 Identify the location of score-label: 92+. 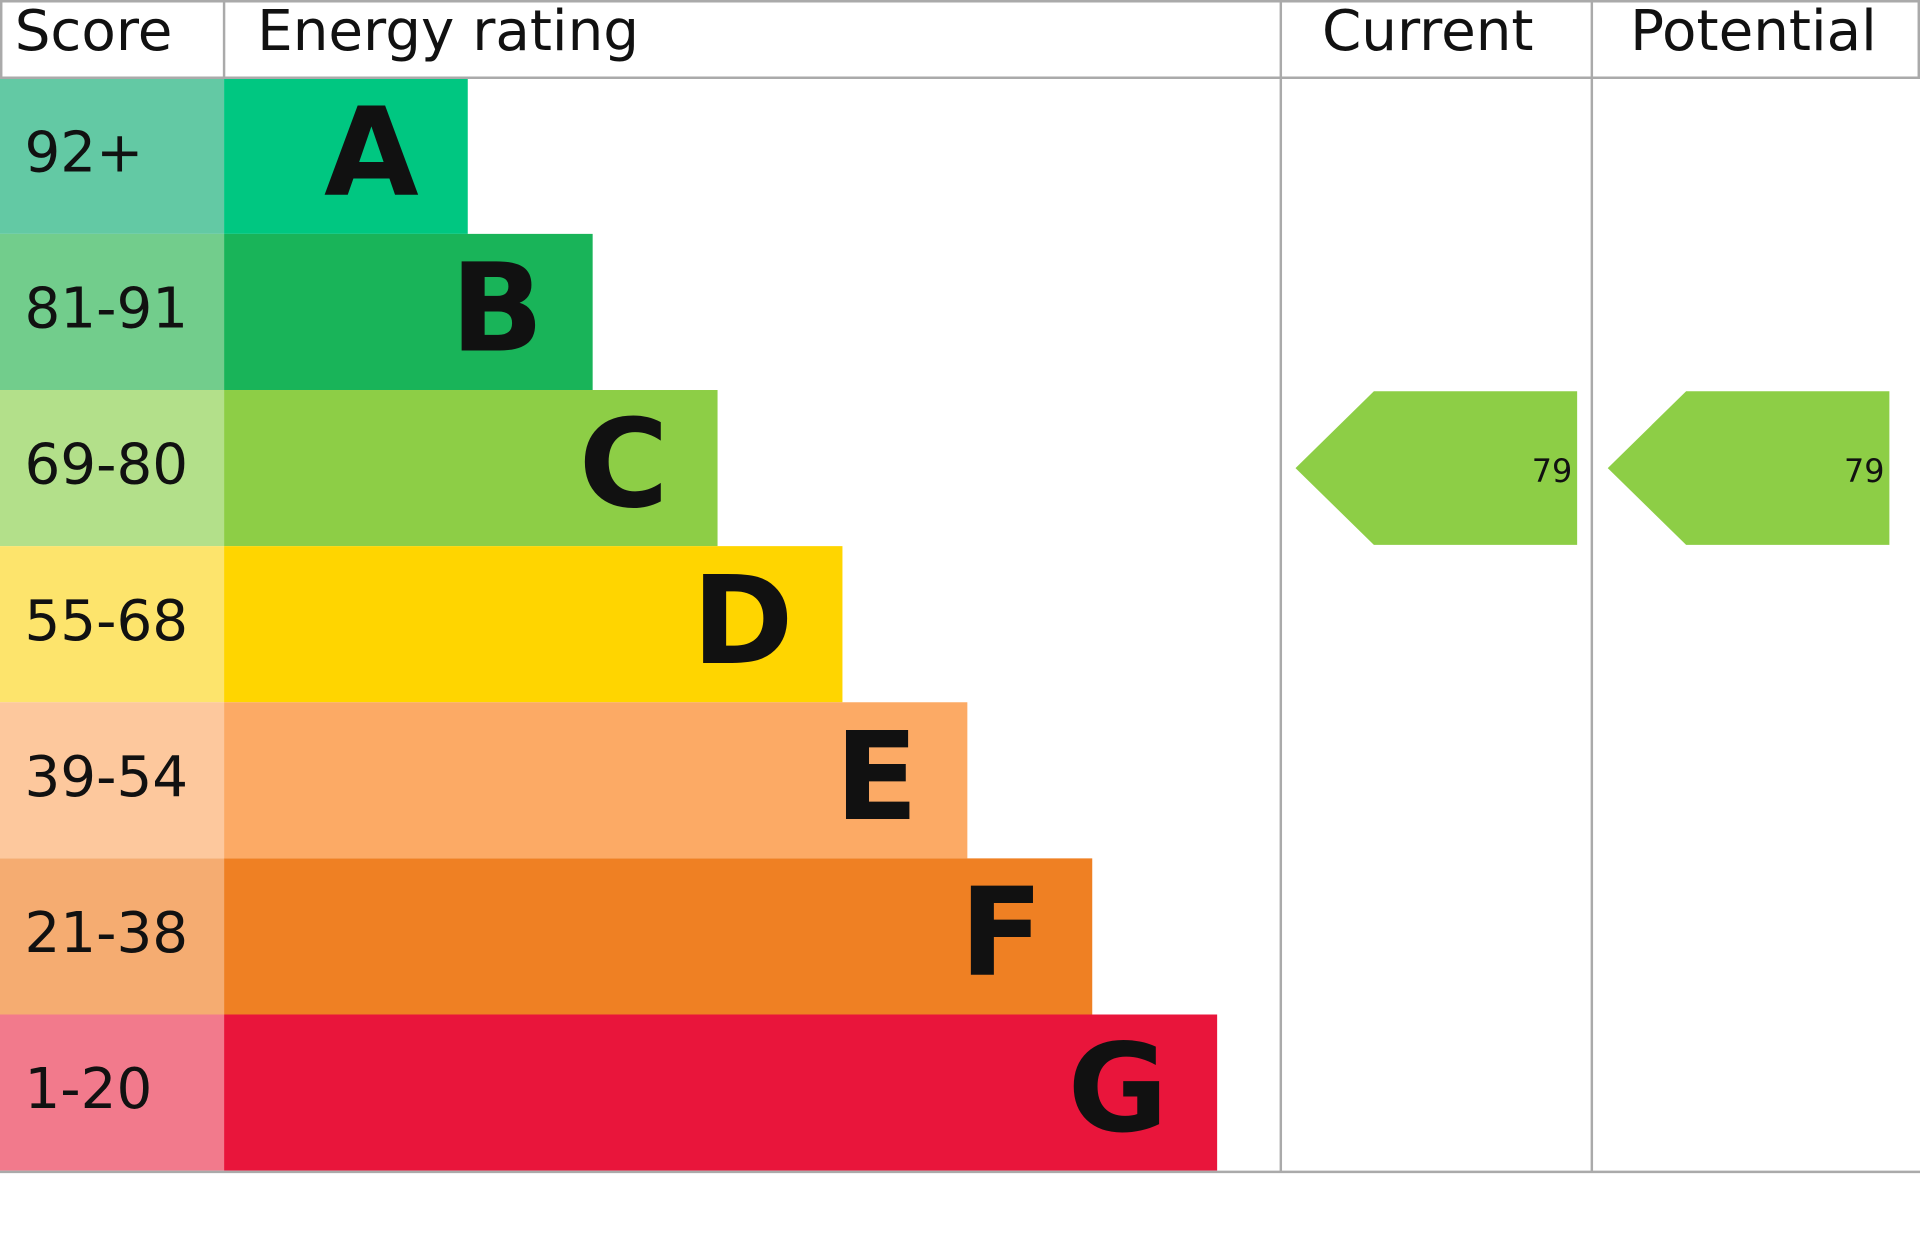
(83, 152).